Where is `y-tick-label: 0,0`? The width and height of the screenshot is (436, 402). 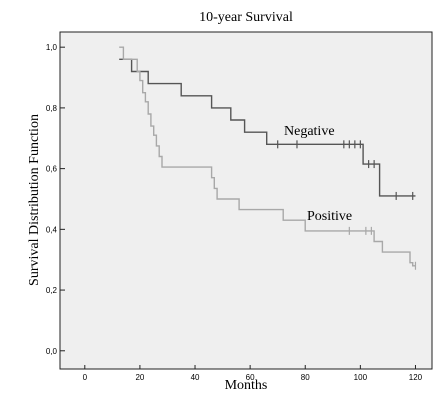
y-tick-label: 0,0 is located at coordinates (52, 351).